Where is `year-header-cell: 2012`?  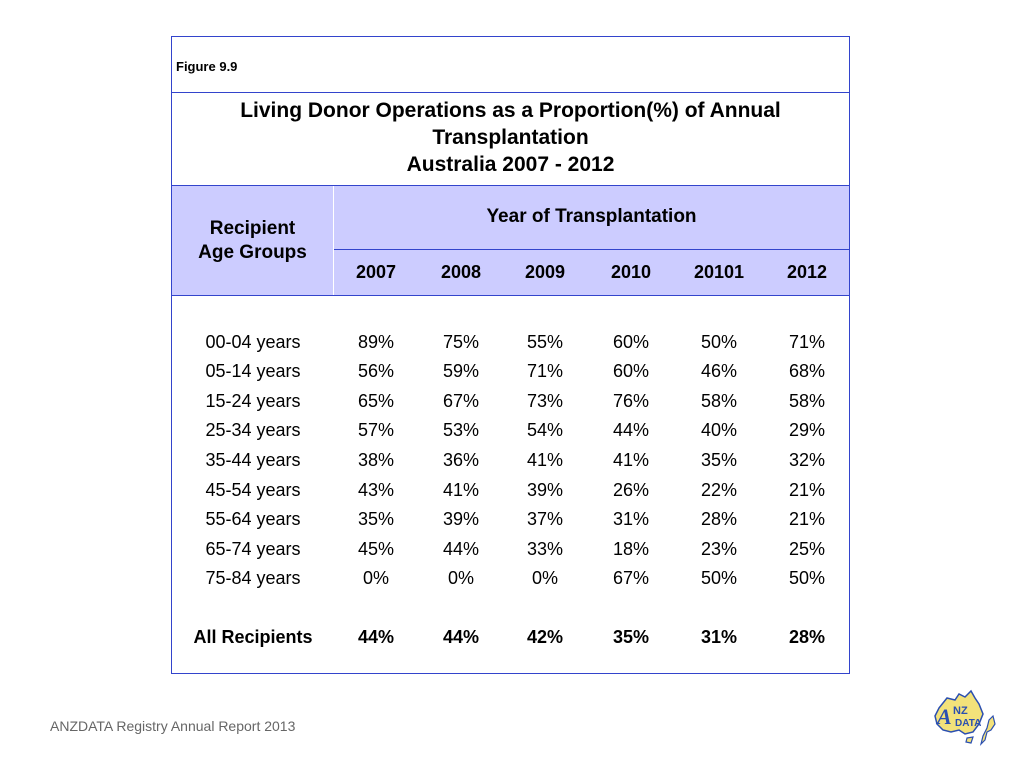 year-header-cell: 2012 is located at coordinates (807, 271).